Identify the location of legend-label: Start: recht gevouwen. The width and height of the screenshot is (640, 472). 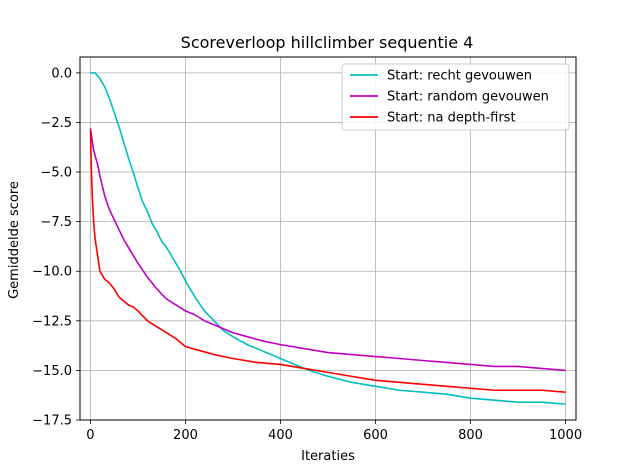
(459, 76).